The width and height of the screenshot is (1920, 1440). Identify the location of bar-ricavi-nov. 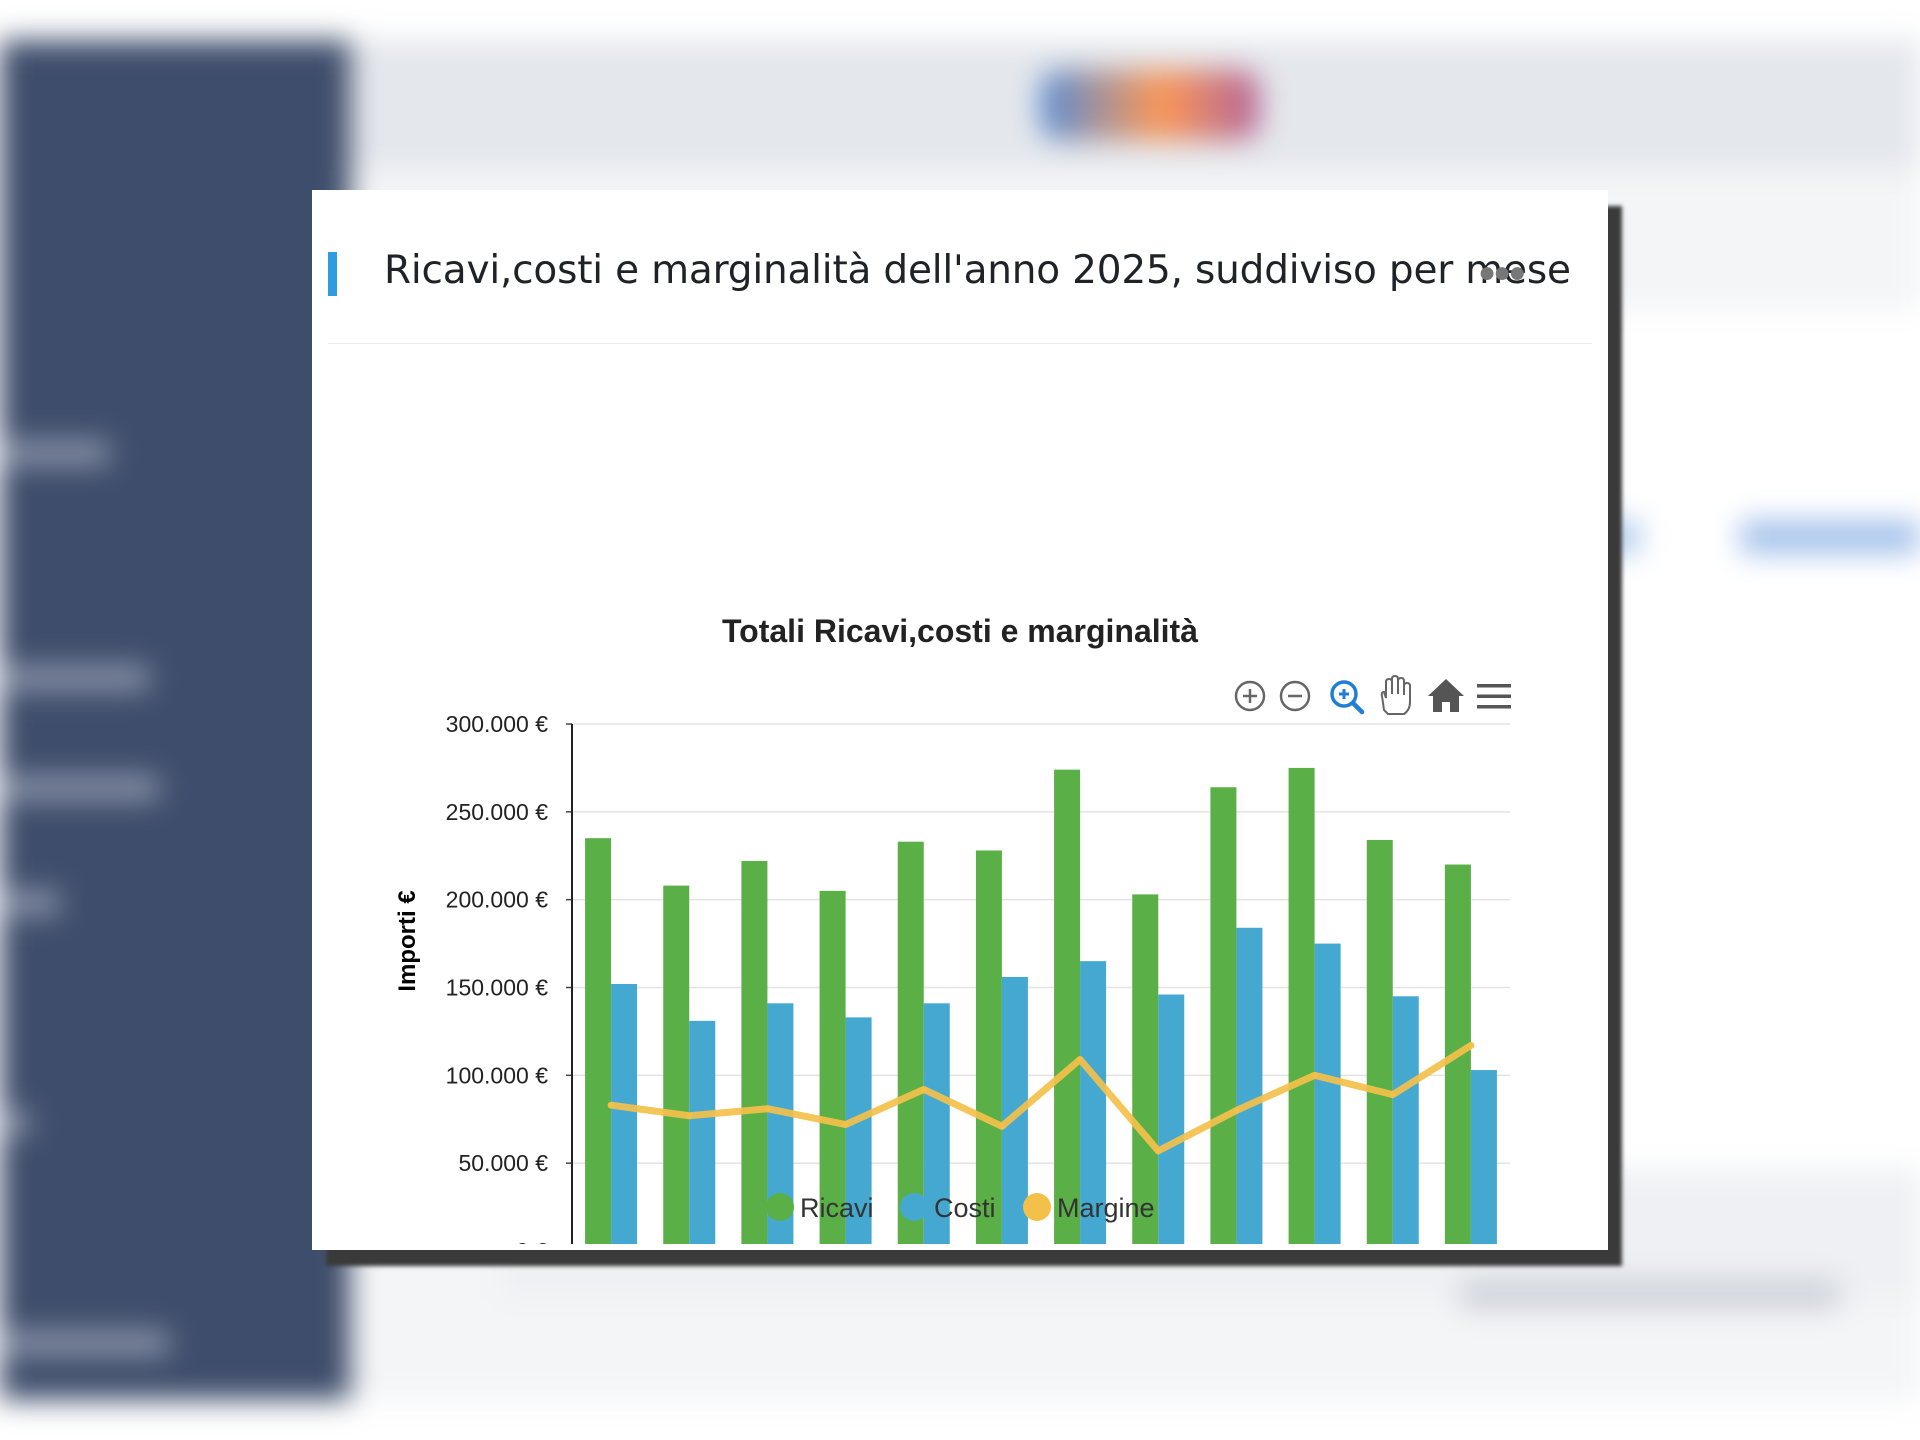
(1379, 1041).